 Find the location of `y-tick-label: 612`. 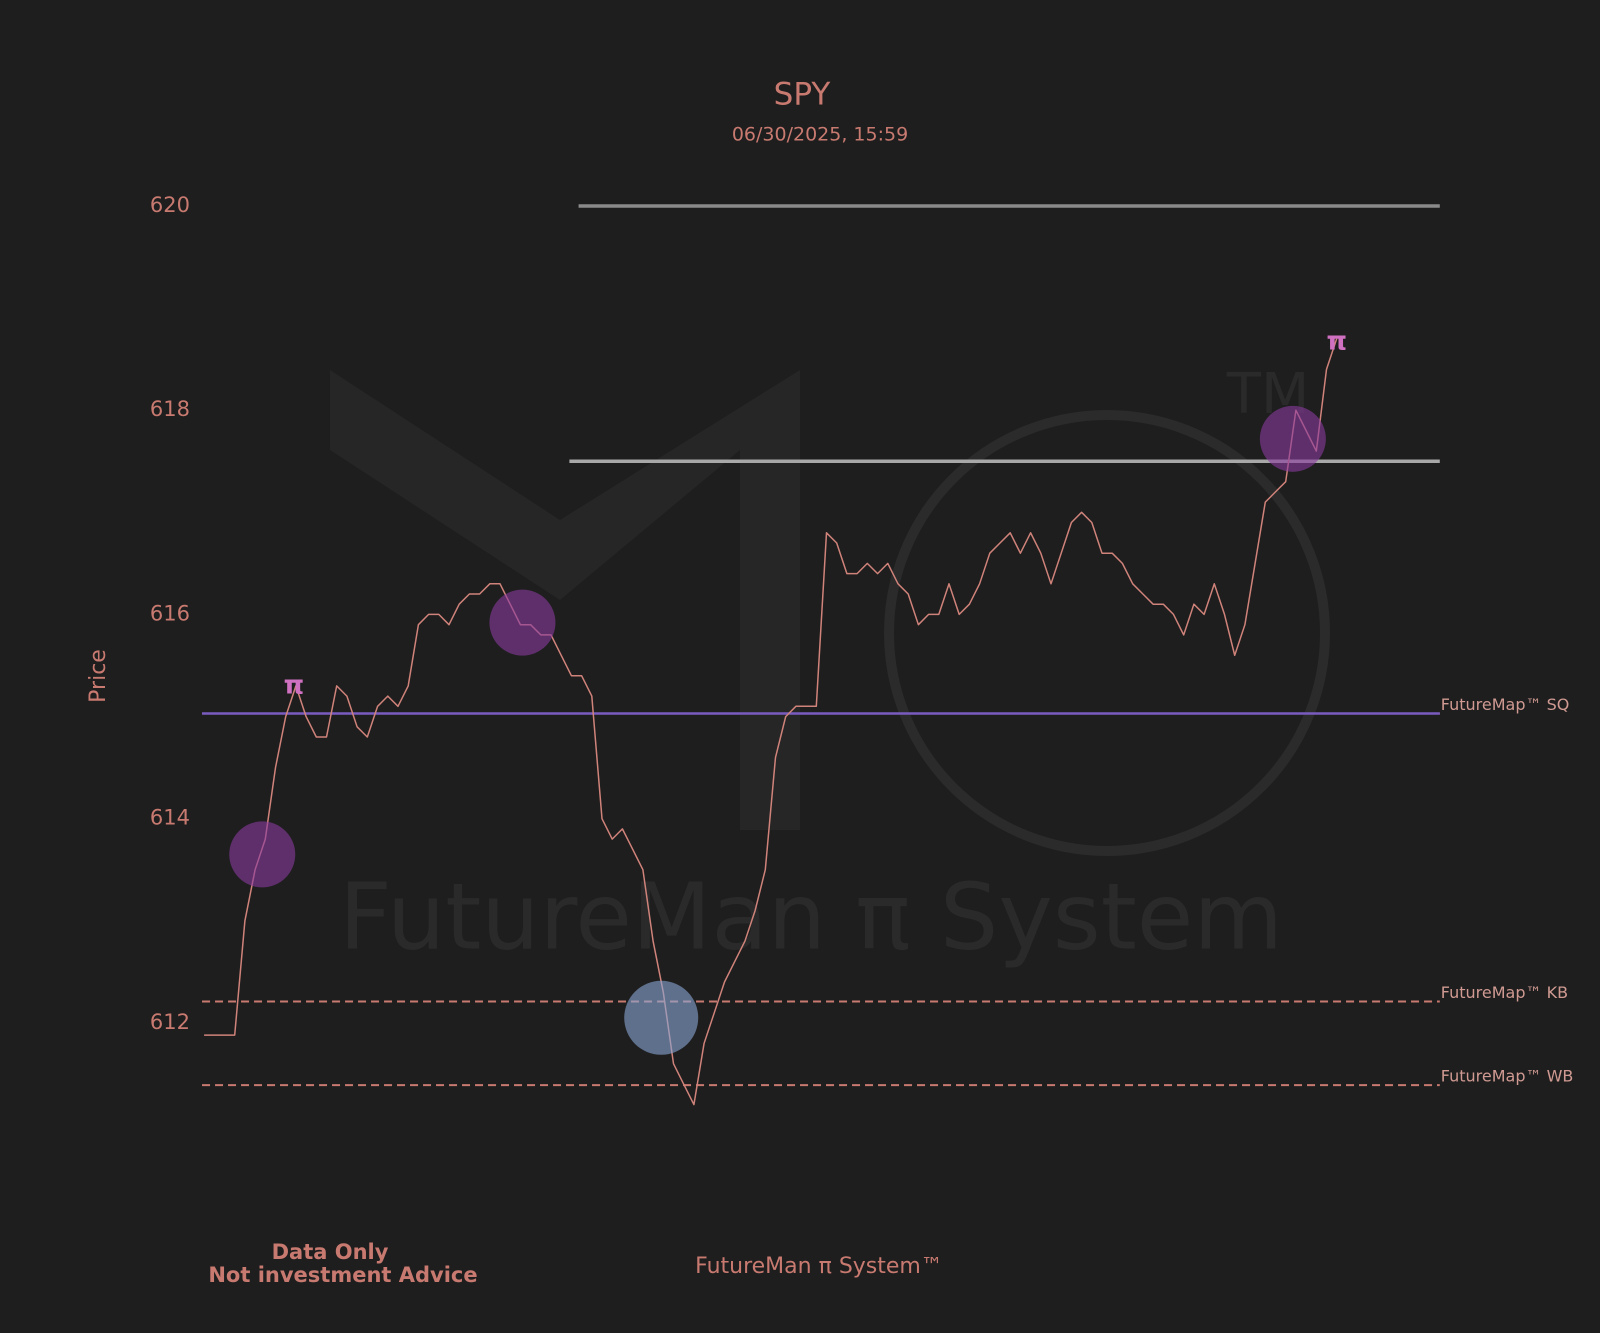

y-tick-label: 612 is located at coordinates (170, 1022).